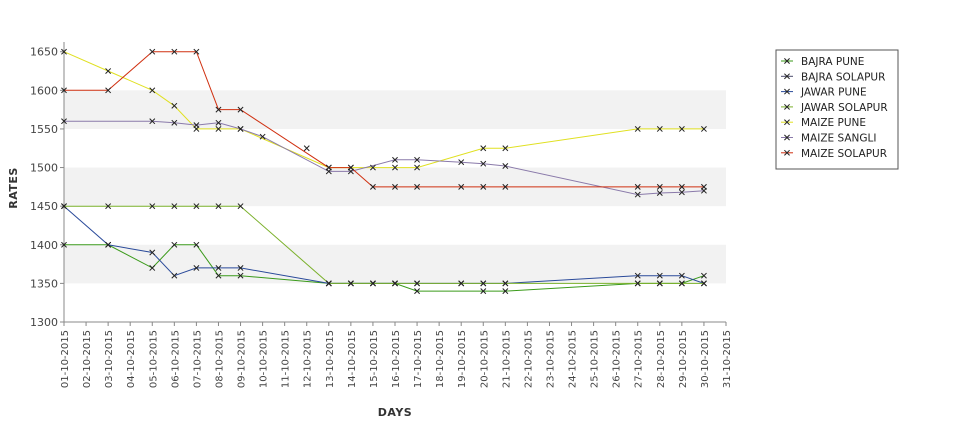 This screenshot has height=433, width=975. I want to click on x-tick-label: 31-10-2015, so click(727, 359).